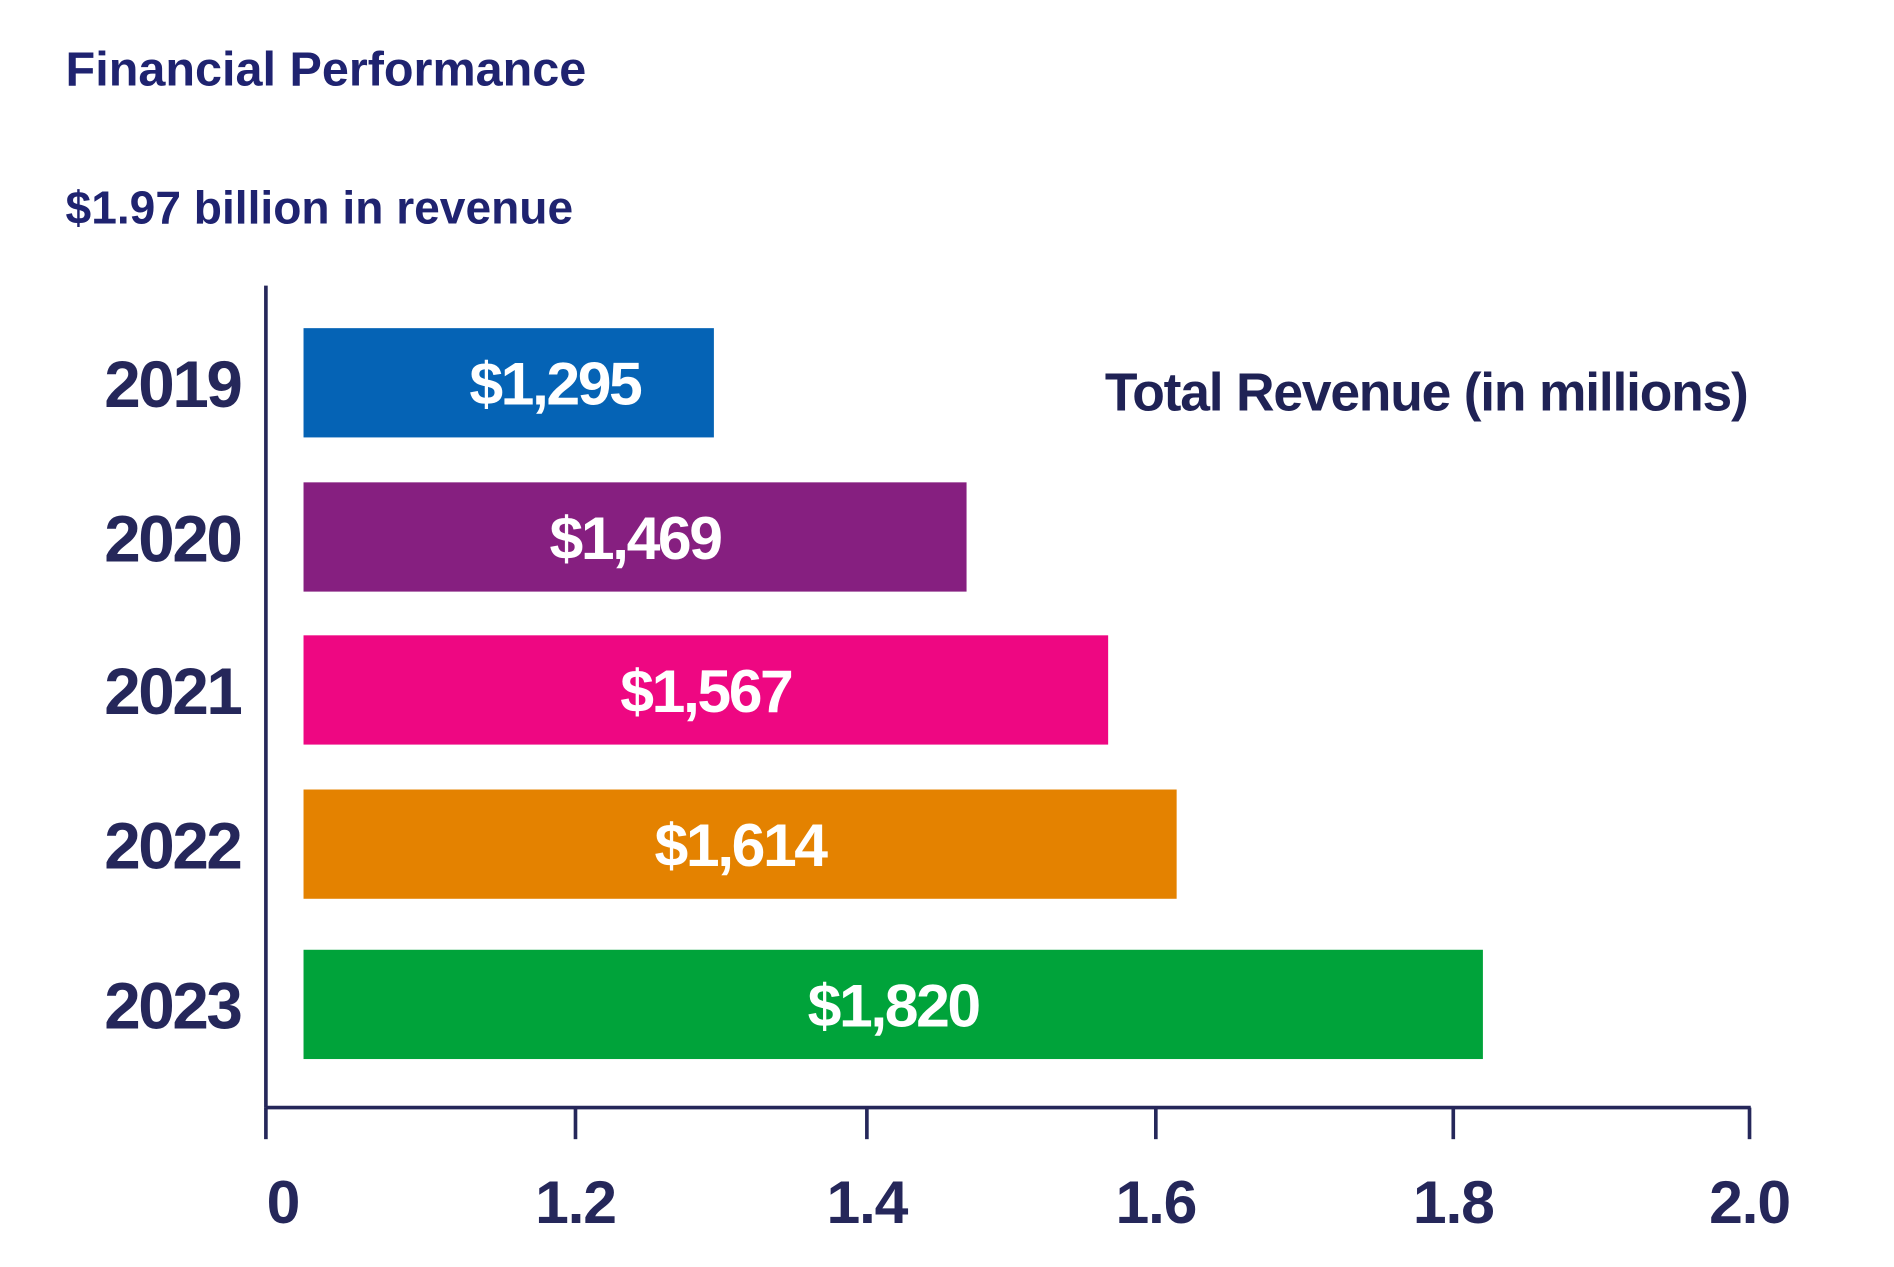 This screenshot has width=1894, height=1267. Describe the element at coordinates (172, 691) in the screenshot. I see `y-tick-label: 2021` at that location.